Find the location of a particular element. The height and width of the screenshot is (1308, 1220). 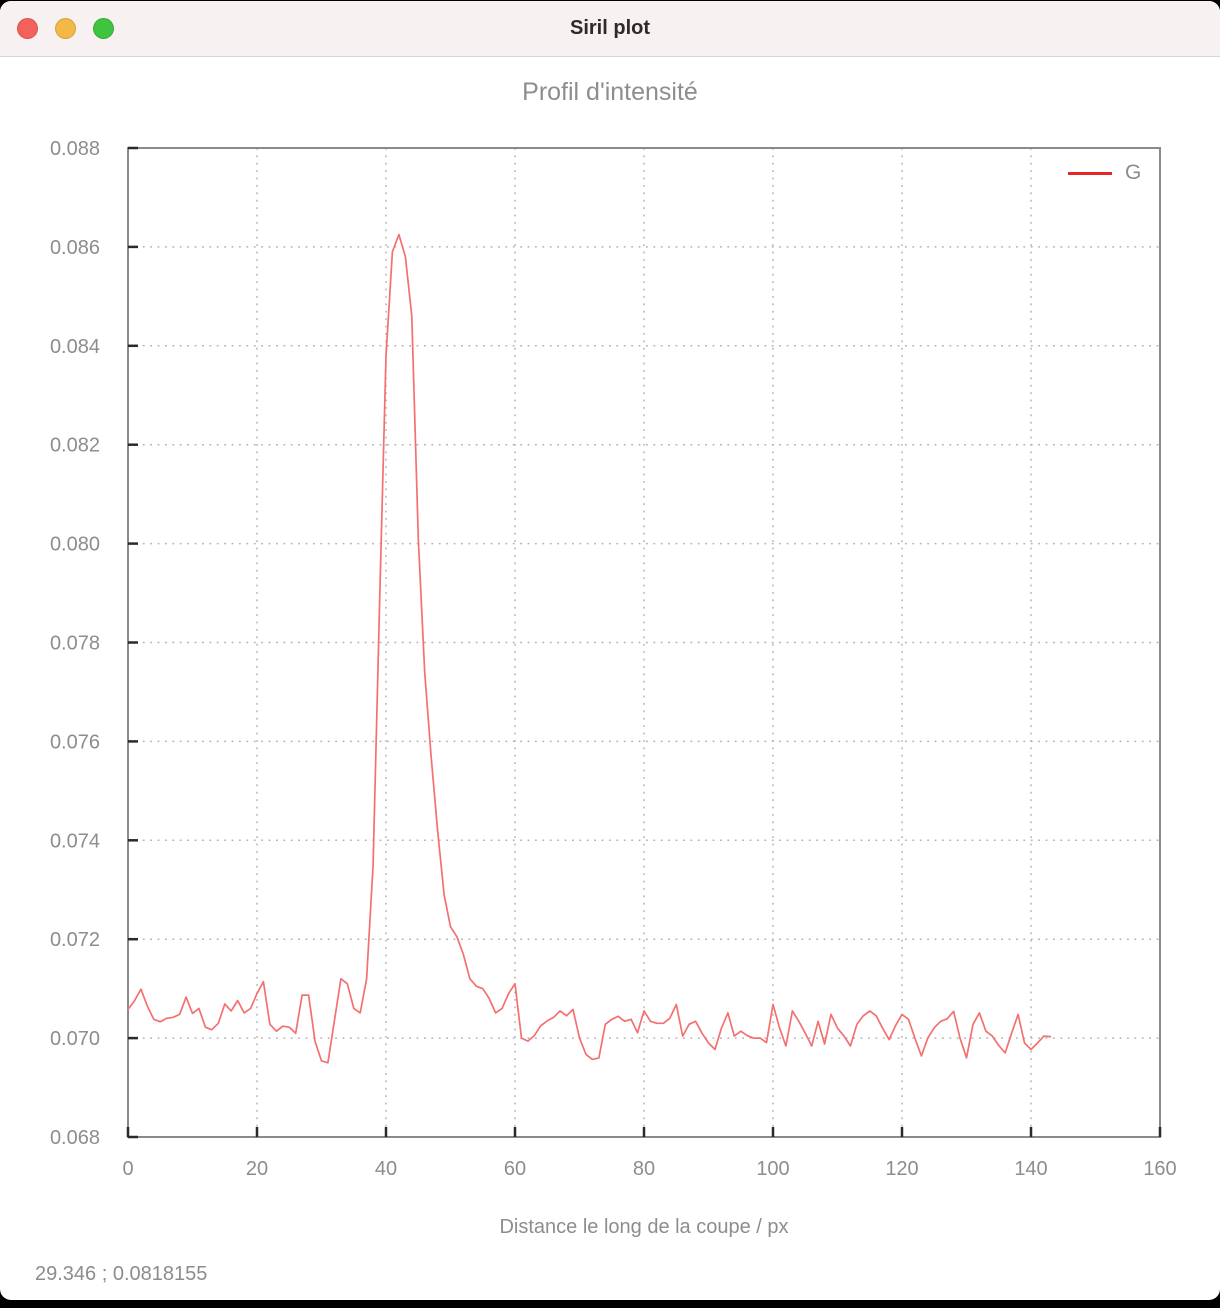

x-axis-label: Distance le long de la coupe / px is located at coordinates (644, 1227).